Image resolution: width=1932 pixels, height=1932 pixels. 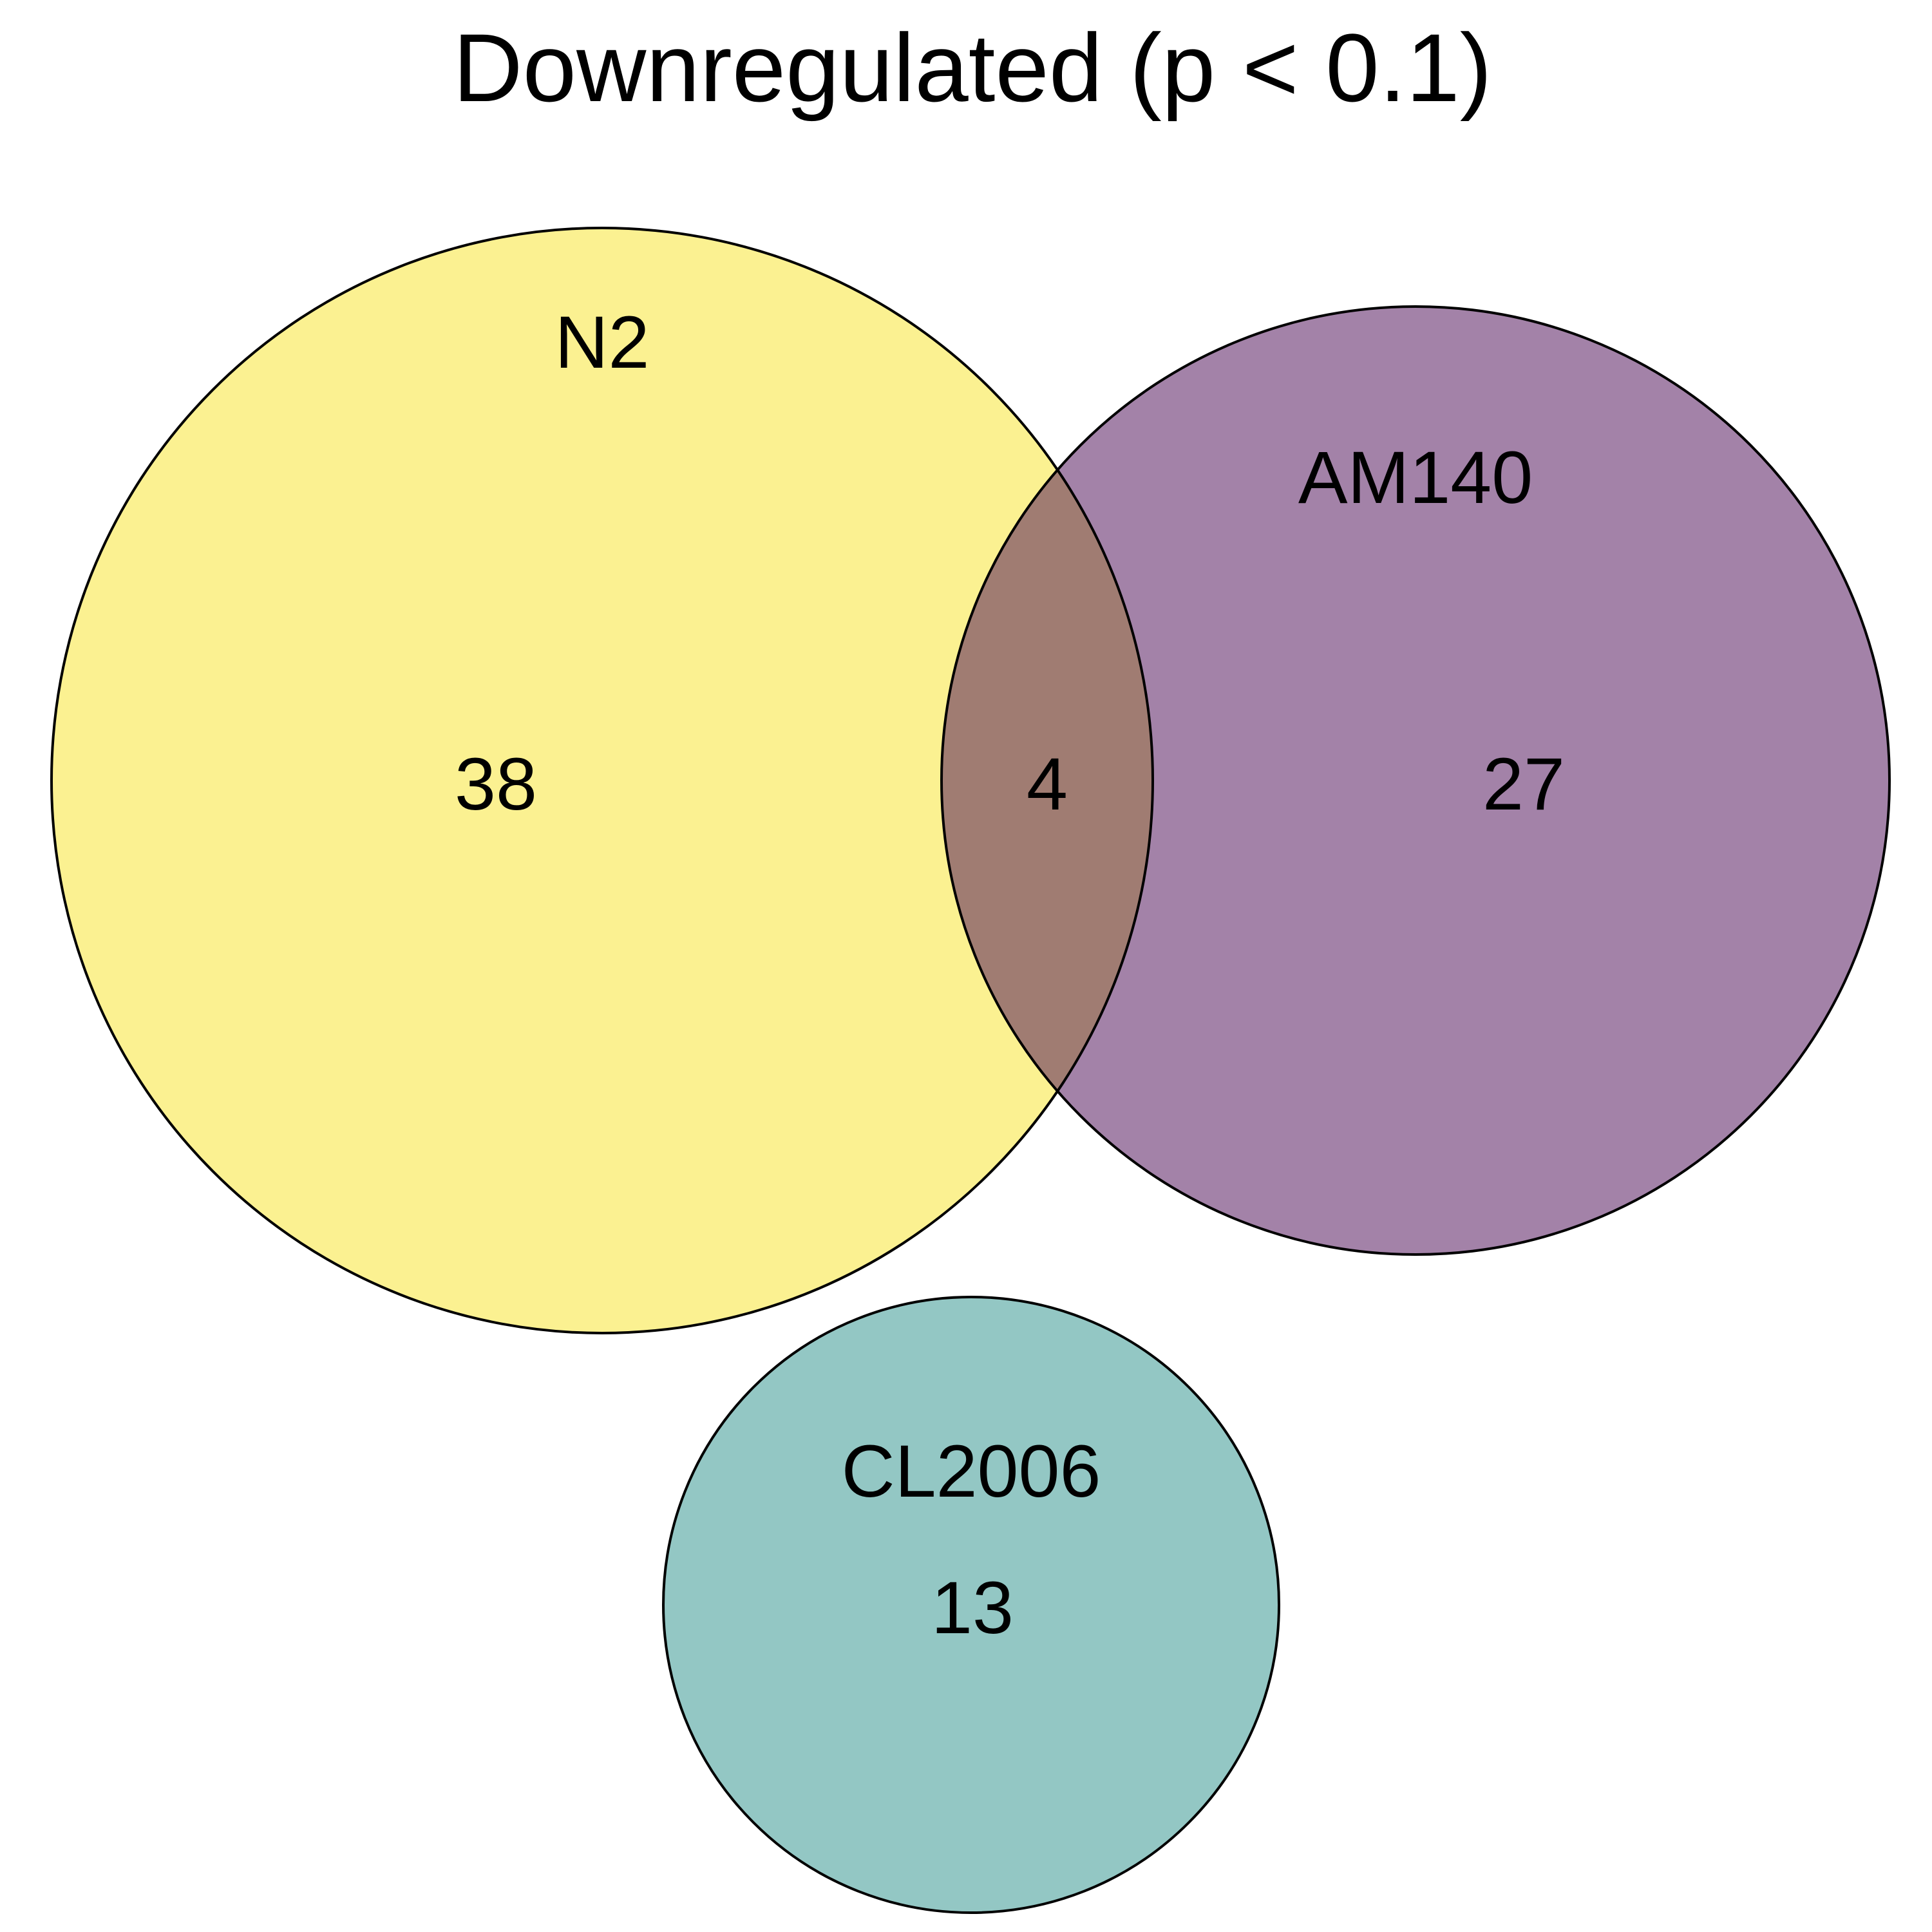 I want to click on count-cl2006-only: 13, so click(x=973, y=1608).